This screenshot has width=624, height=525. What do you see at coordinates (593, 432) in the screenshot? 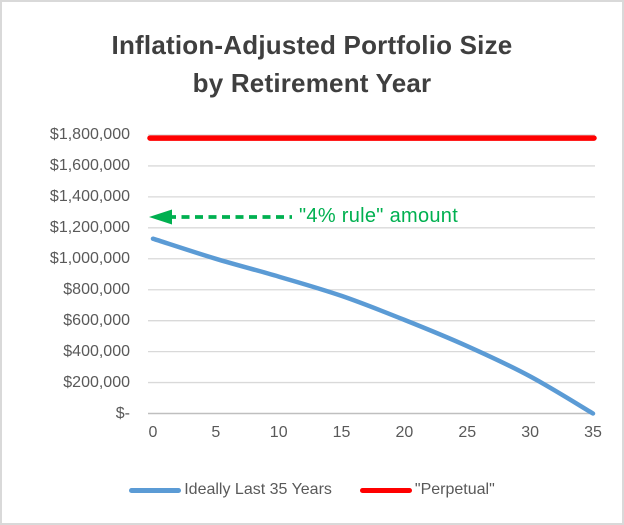
I see `x-tick-label: 35` at bounding box center [593, 432].